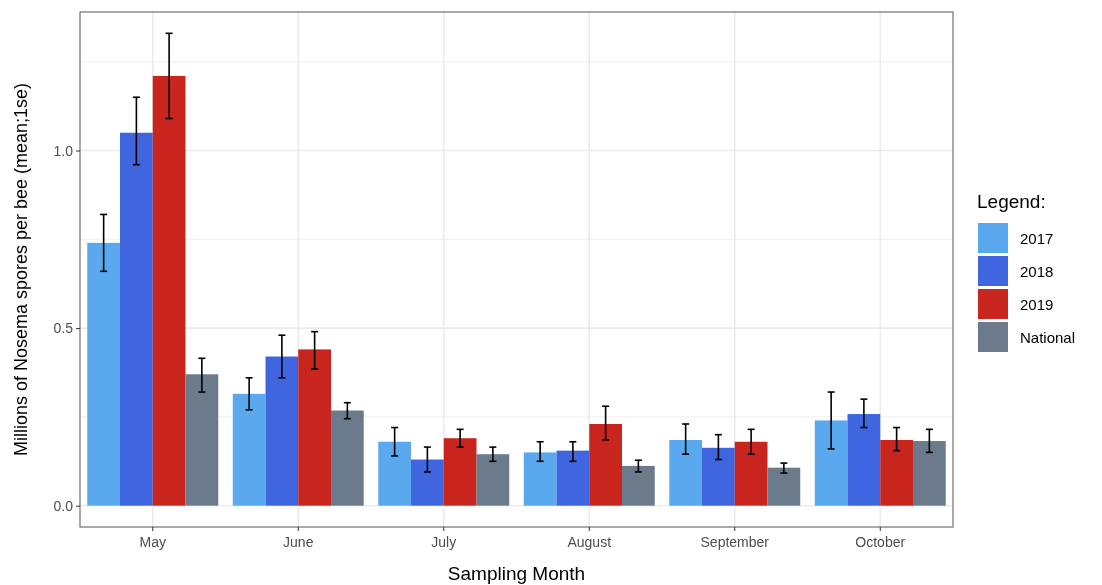  I want to click on x-tick-label: October, so click(880, 541).